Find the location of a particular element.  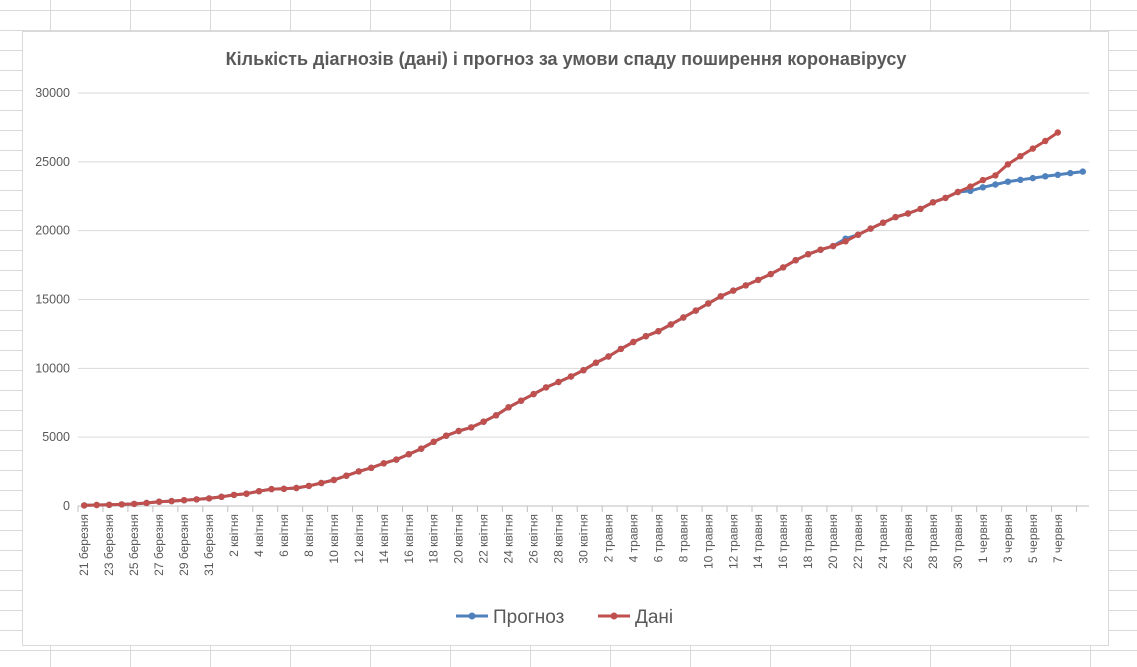

x-tick-label: 3 червня is located at coordinates (1008, 538).